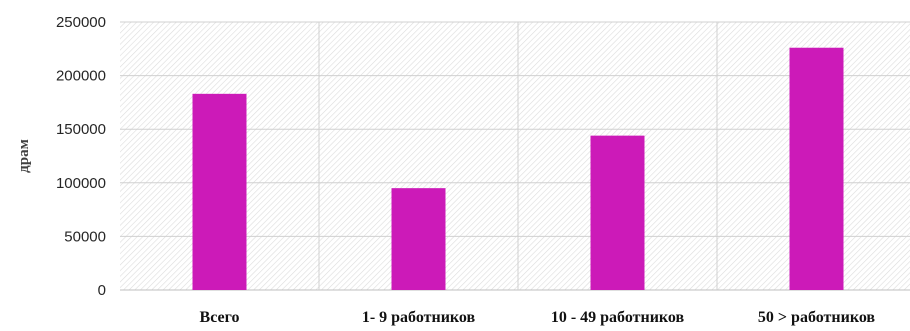 This screenshot has height=331, width=910. Describe the element at coordinates (102, 290) in the screenshot. I see `y-tick-label: 0` at that location.